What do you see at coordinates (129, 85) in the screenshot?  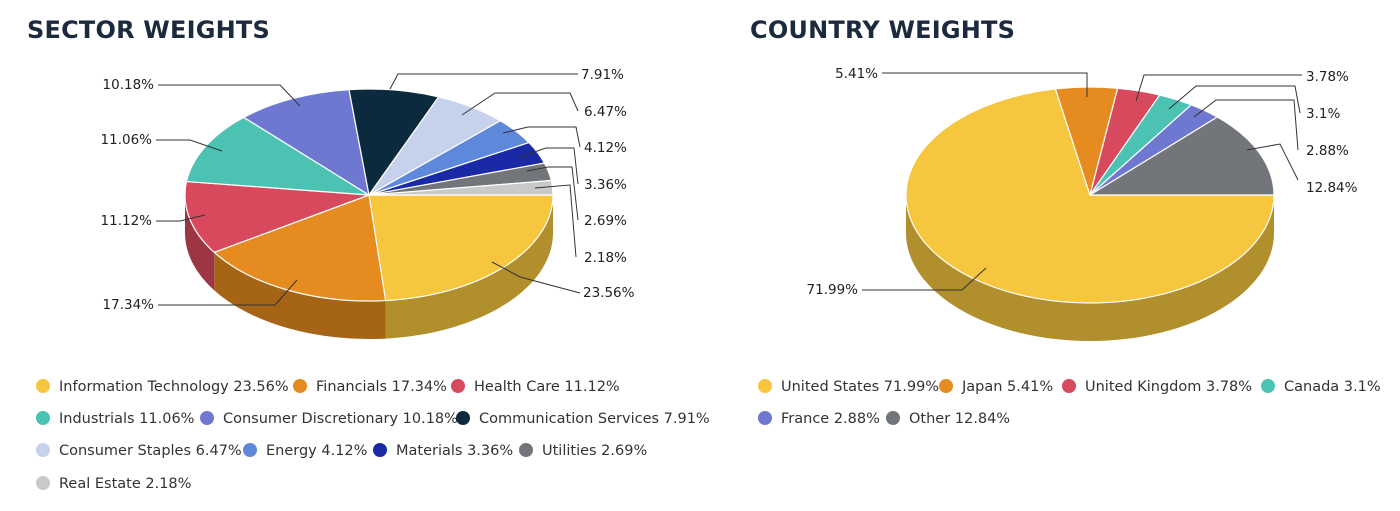 I see `data-label-consumer-discretionary: 10.18%` at bounding box center [129, 85].